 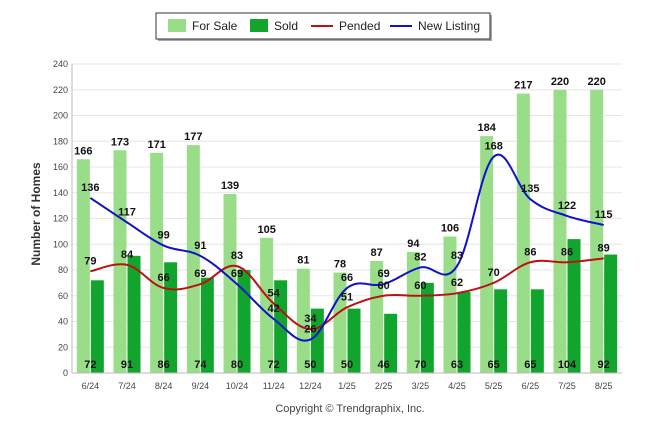 I want to click on x-tick-label: 11/24, so click(x=274, y=386).